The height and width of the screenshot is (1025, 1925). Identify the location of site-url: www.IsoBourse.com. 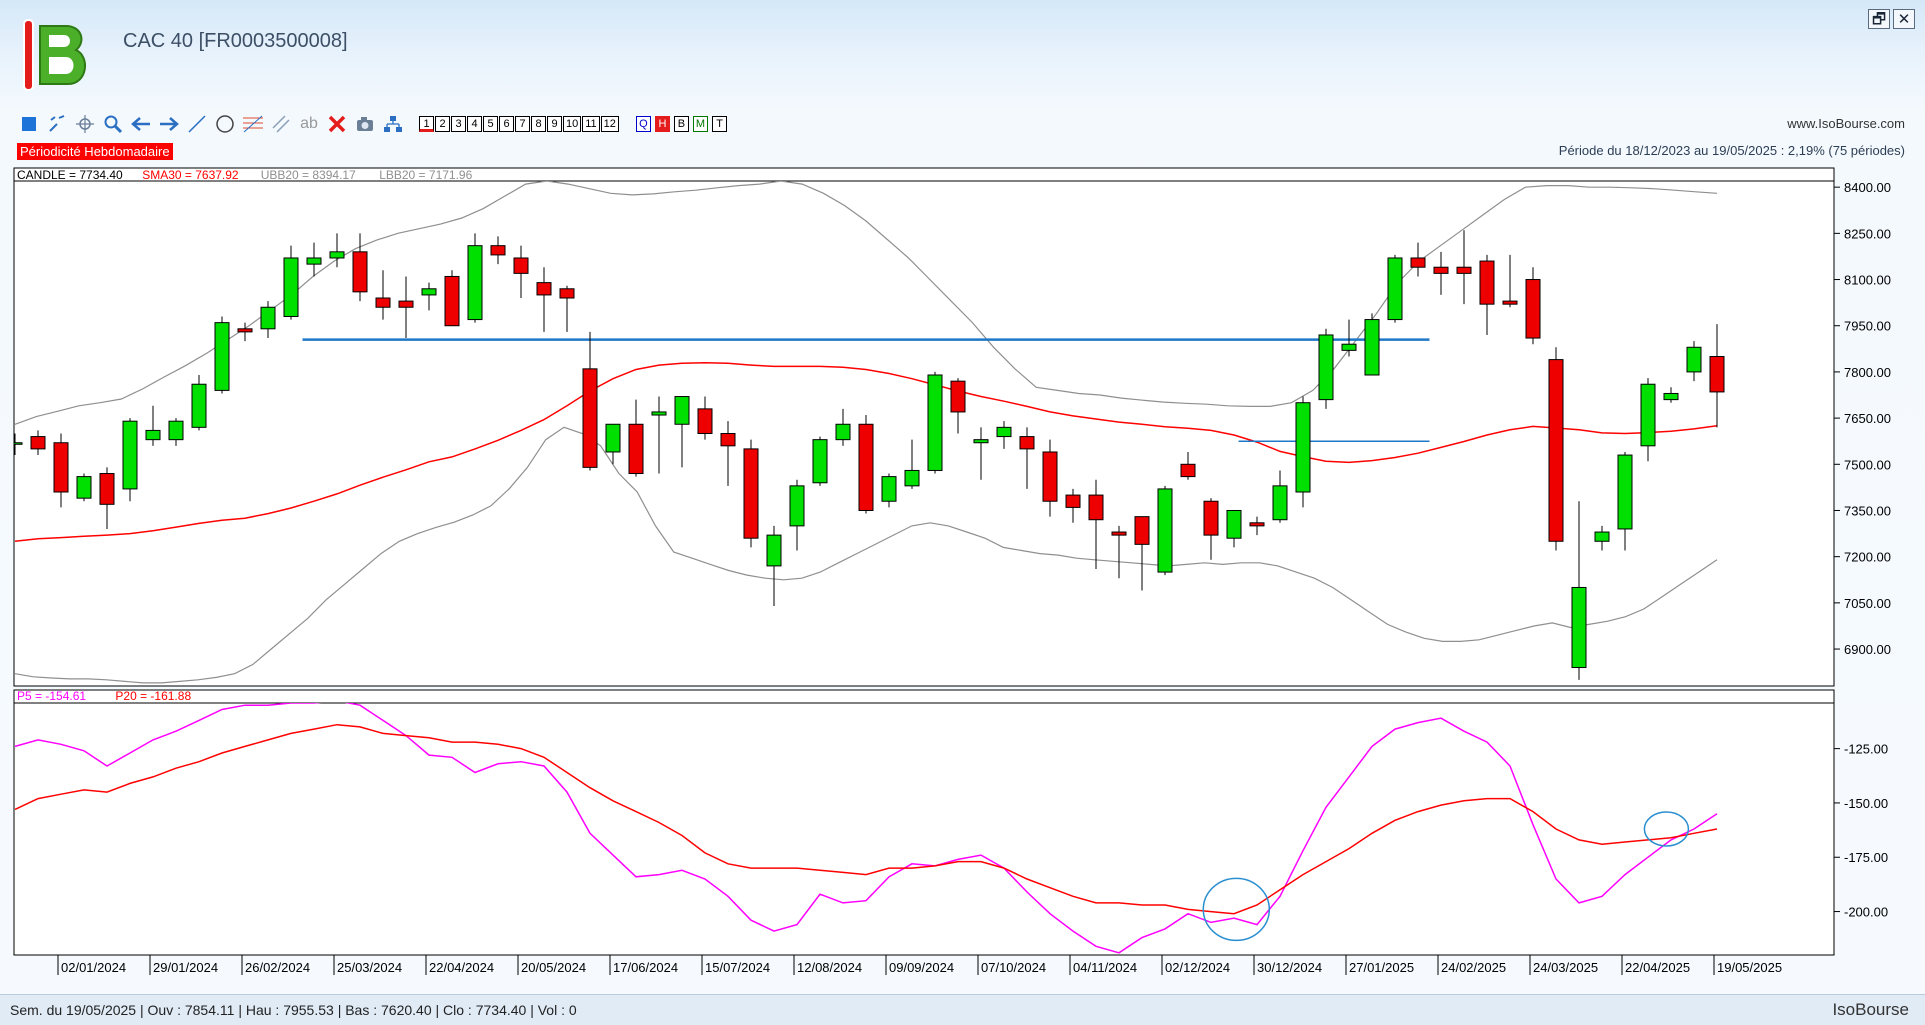
(1846, 123).